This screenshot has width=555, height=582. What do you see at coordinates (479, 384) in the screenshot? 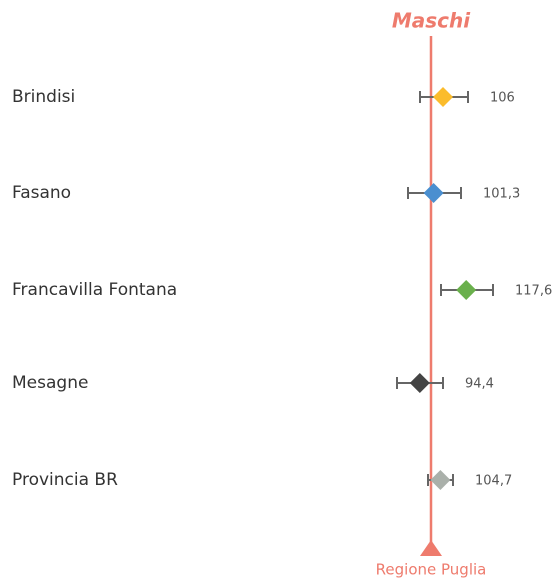
I see `value-label: 94,4` at bounding box center [479, 384].